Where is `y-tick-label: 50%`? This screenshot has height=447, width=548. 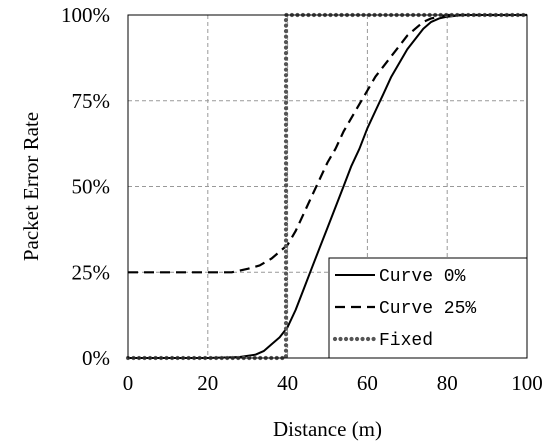
y-tick-label: 50% is located at coordinates (91, 187).